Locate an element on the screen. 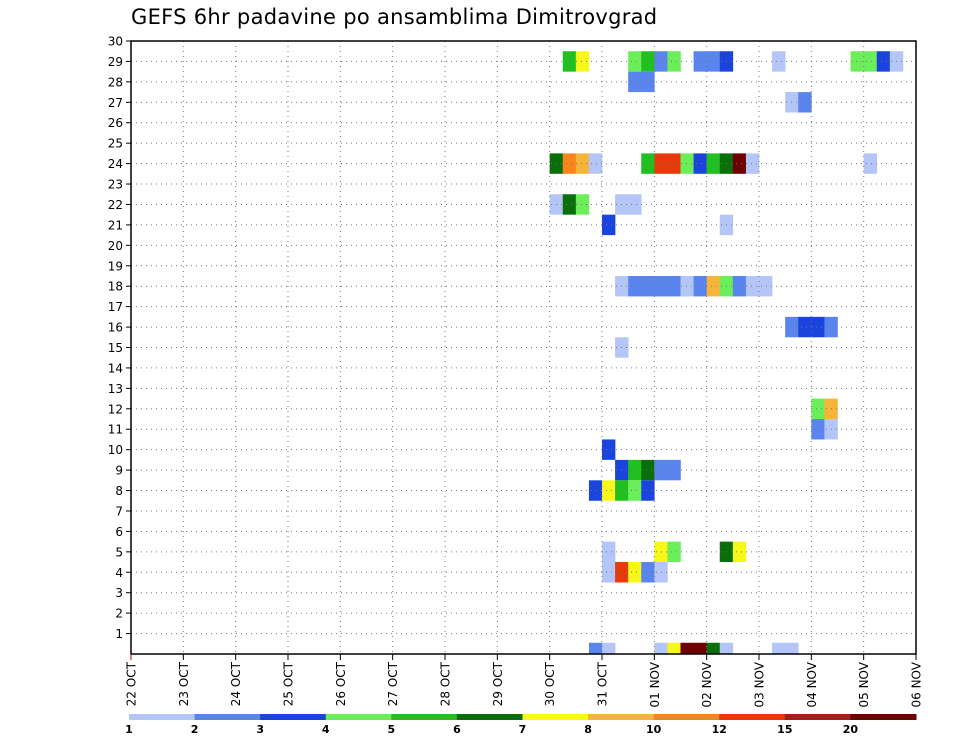  colorbar-label: 10 is located at coordinates (654, 729).